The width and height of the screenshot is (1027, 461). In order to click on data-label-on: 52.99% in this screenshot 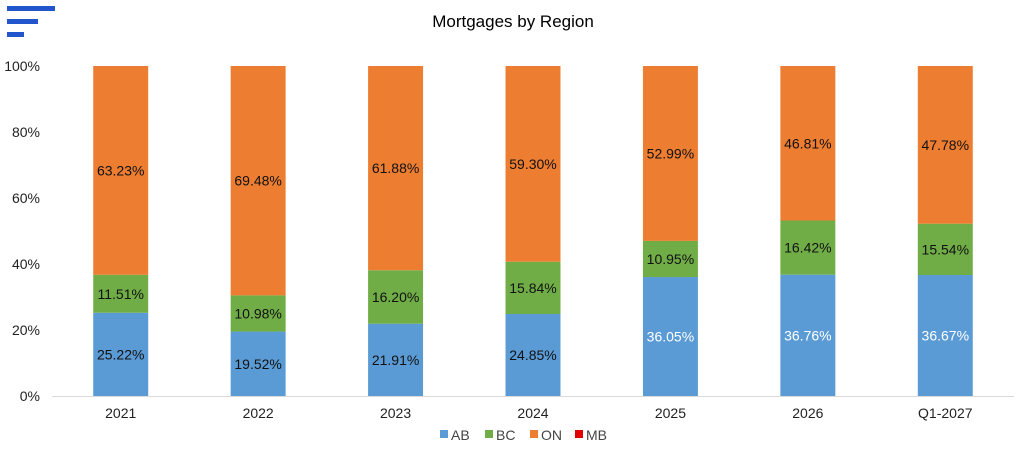, I will do `click(670, 153)`.